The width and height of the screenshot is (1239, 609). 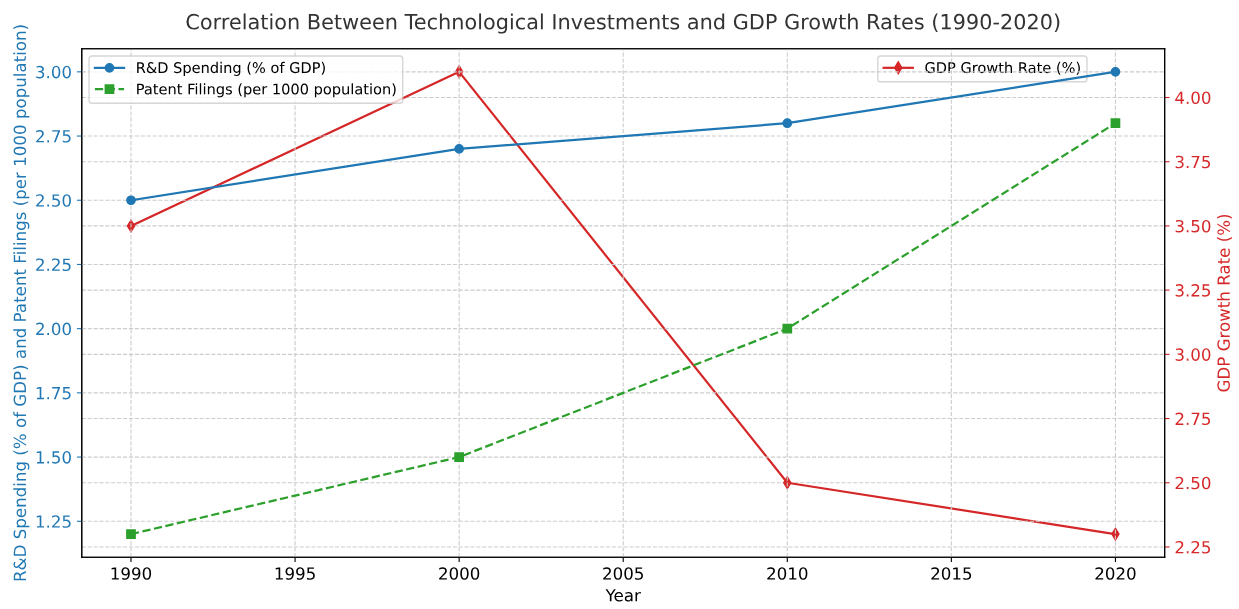 I want to click on y-tick-label: 2.75, so click(x=53, y=136).